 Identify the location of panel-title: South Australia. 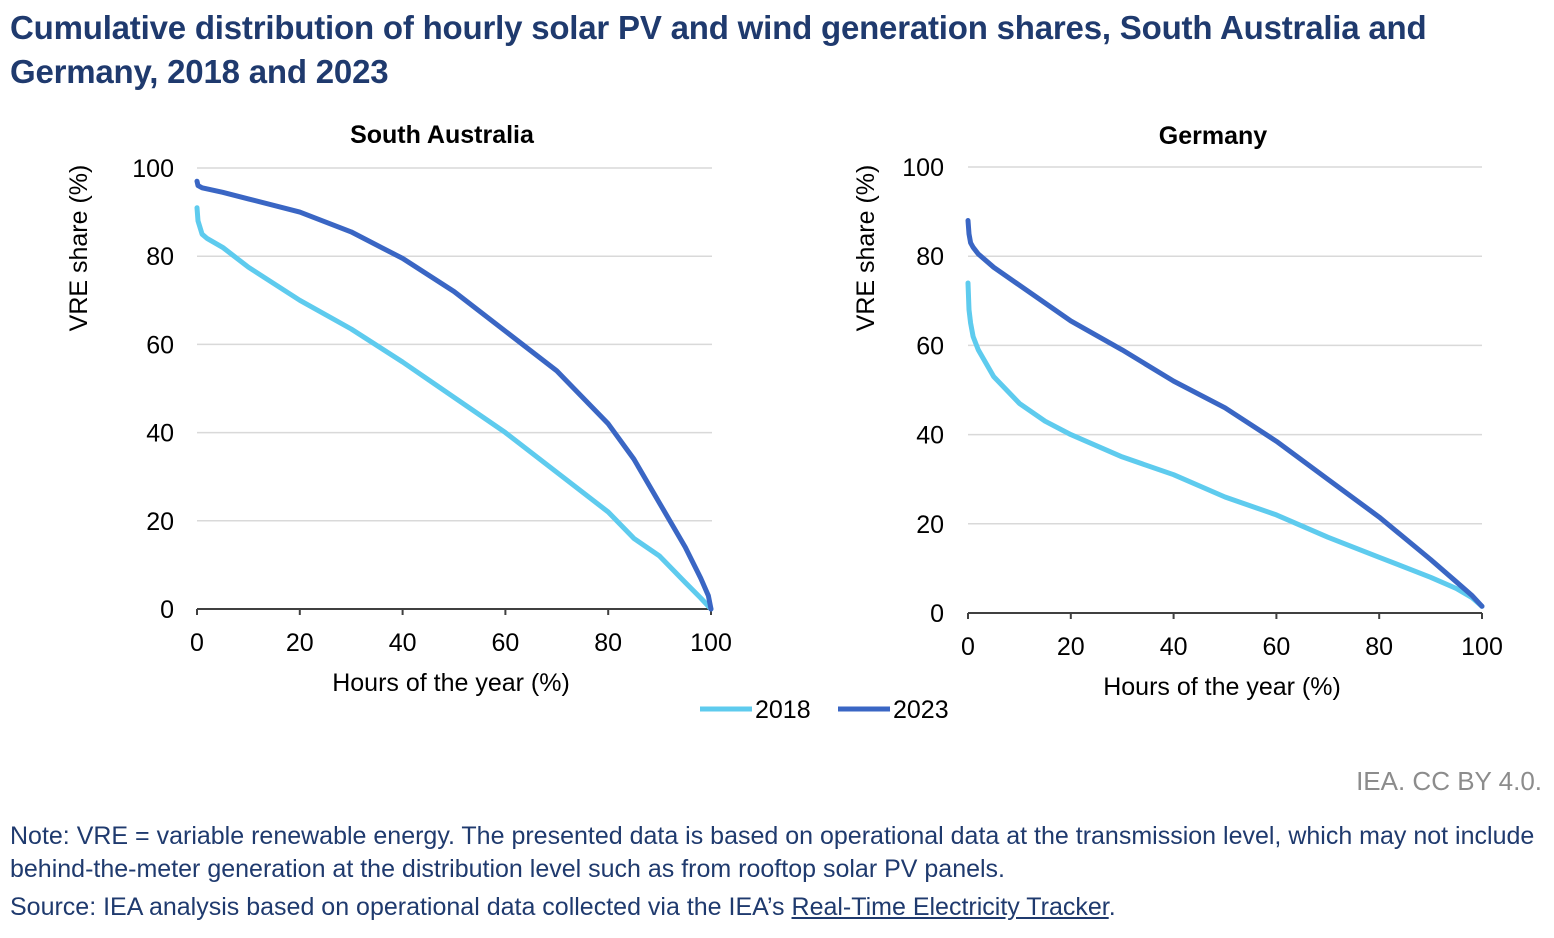
(442, 135).